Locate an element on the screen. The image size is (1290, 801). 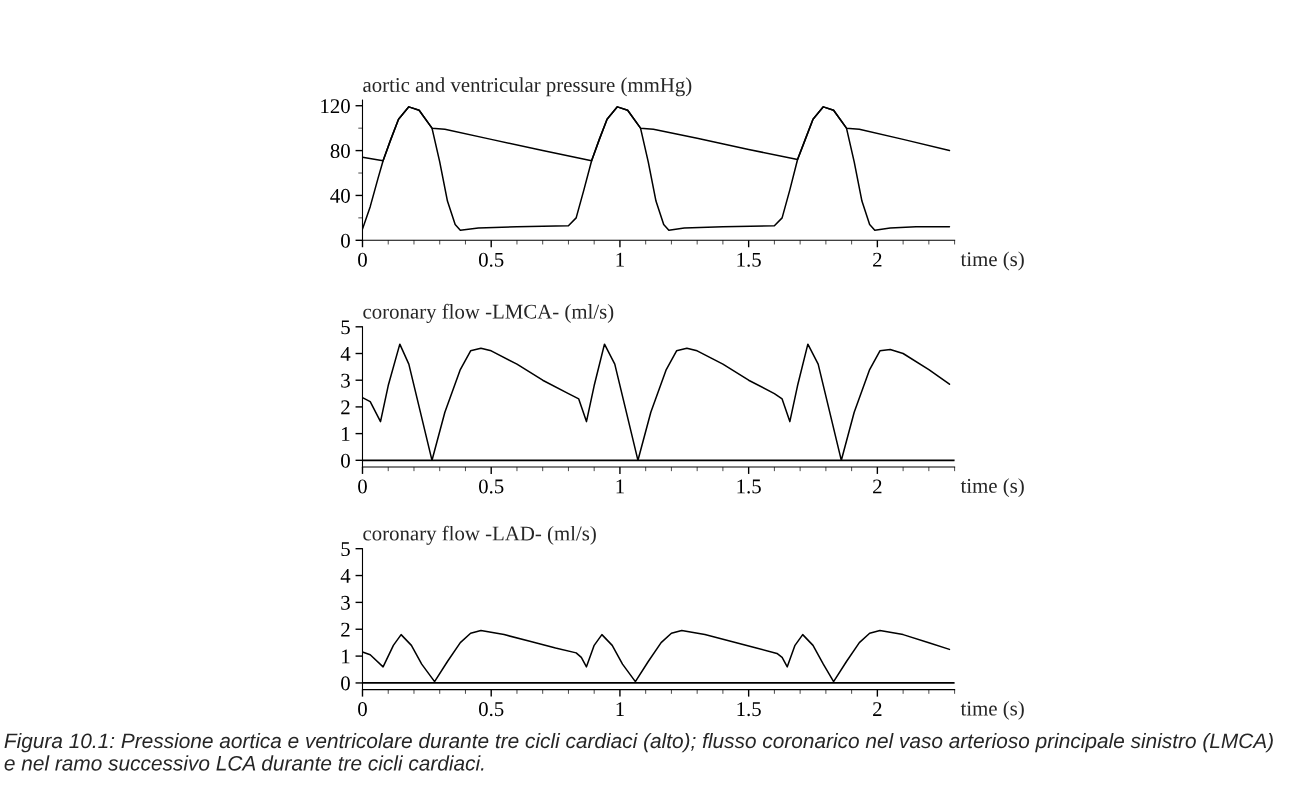
y-tick-label: 80 is located at coordinates (340, 151).